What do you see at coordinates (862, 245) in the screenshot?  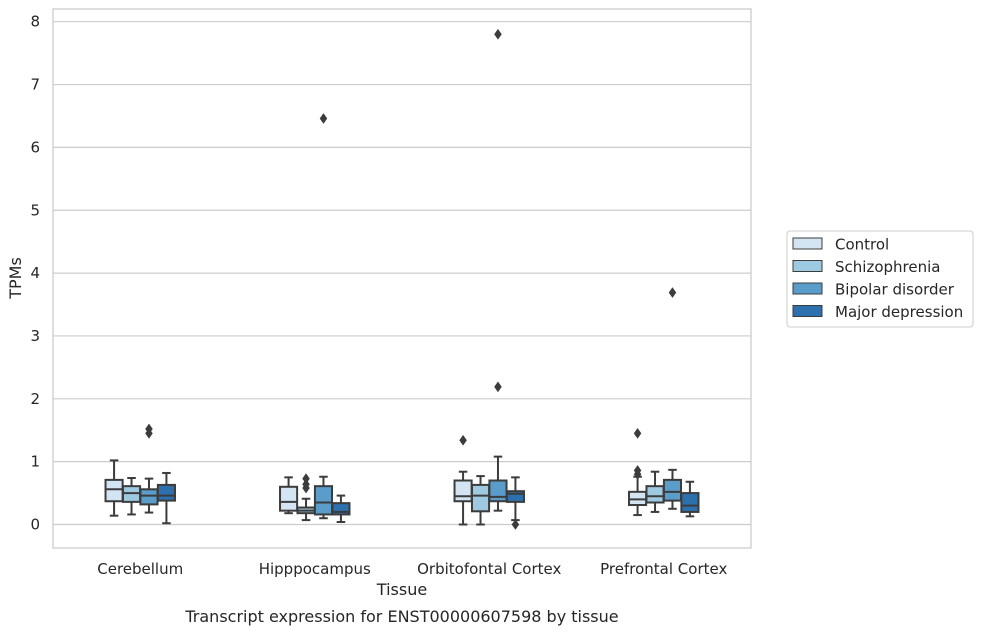 I see `legend-label-0: Control` at bounding box center [862, 245].